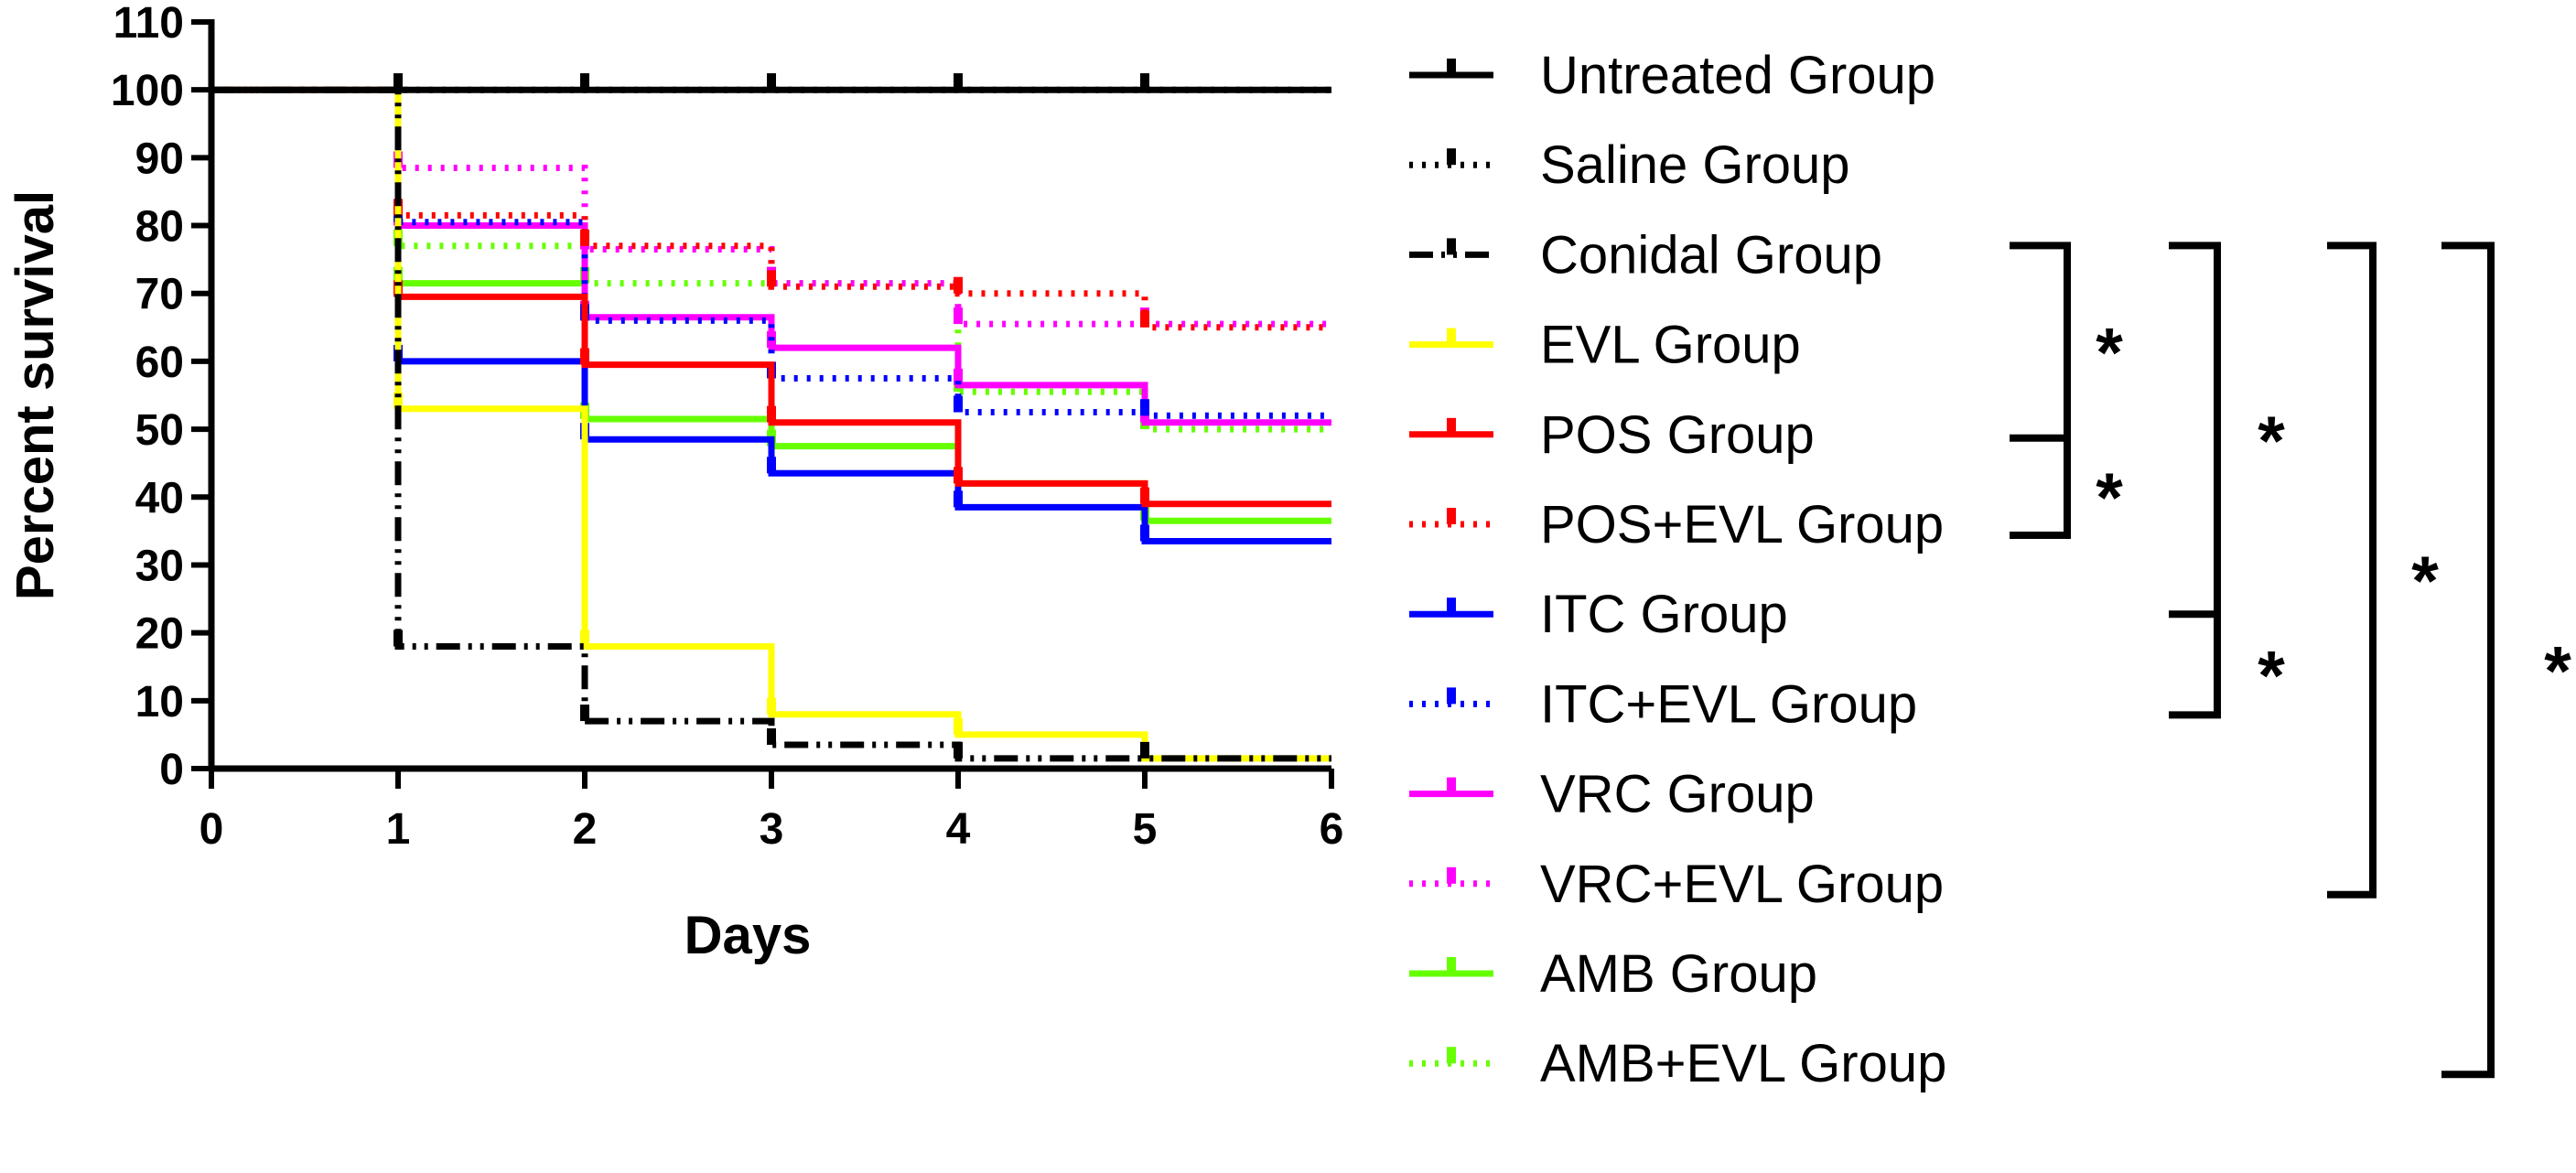  I want to click on x-axis-title: Days, so click(748, 935).